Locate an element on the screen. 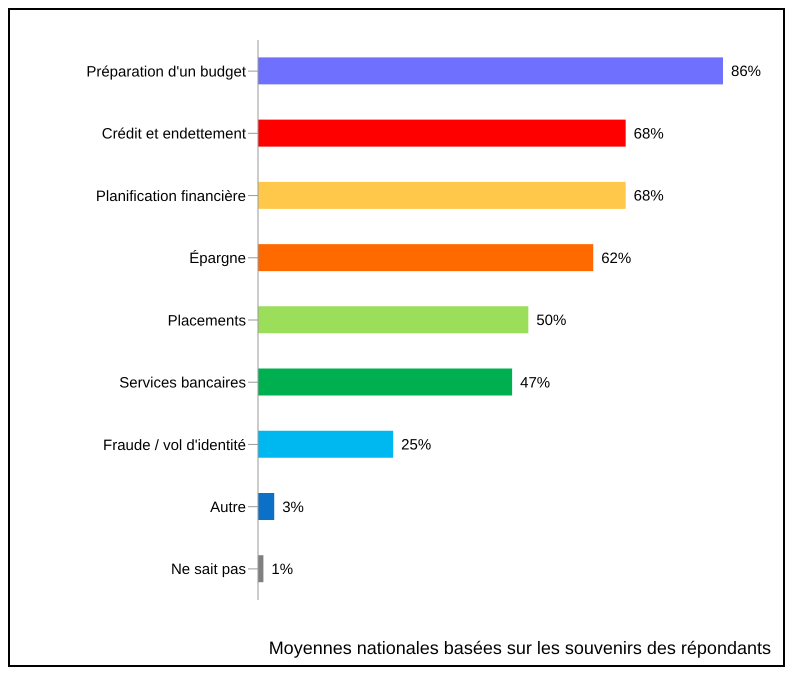 The image size is (791, 673). y-tick-label: Ne sait pas is located at coordinates (208, 569).